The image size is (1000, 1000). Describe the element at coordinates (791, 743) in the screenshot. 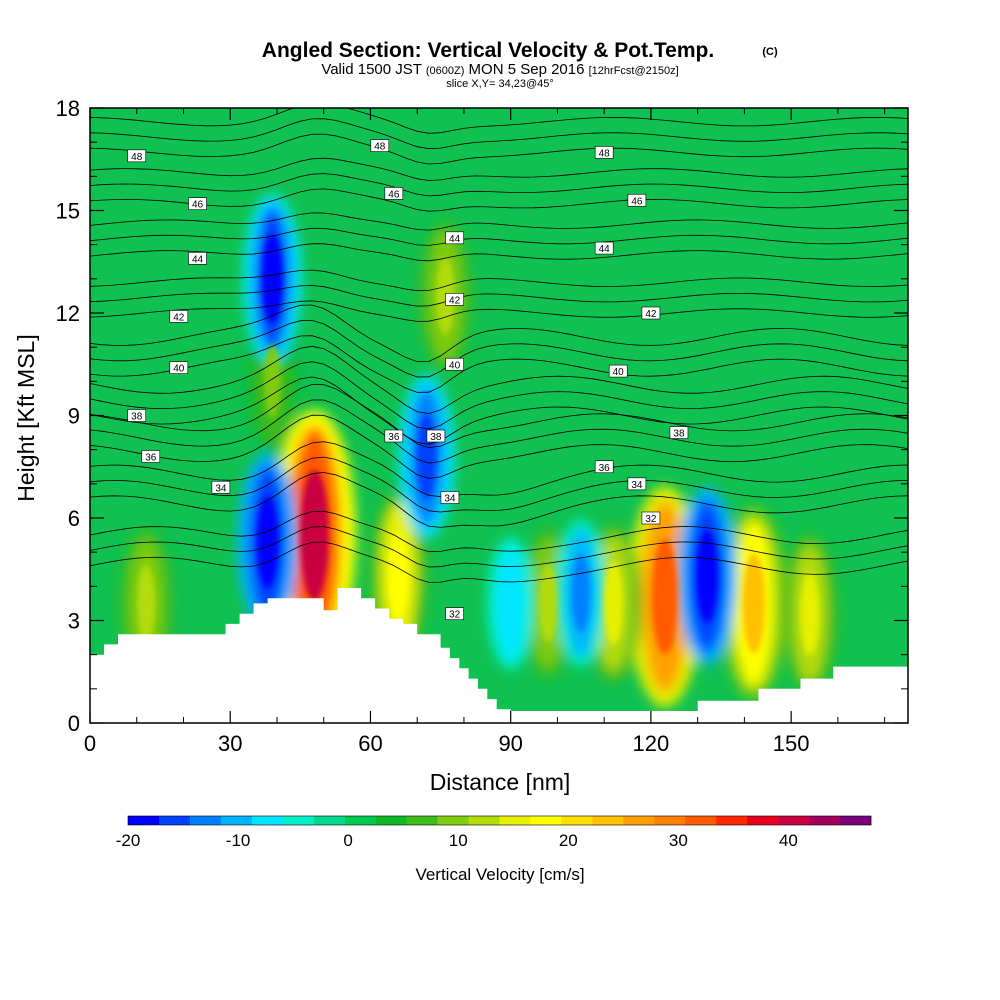

I see `x-tick-label: 150` at that location.